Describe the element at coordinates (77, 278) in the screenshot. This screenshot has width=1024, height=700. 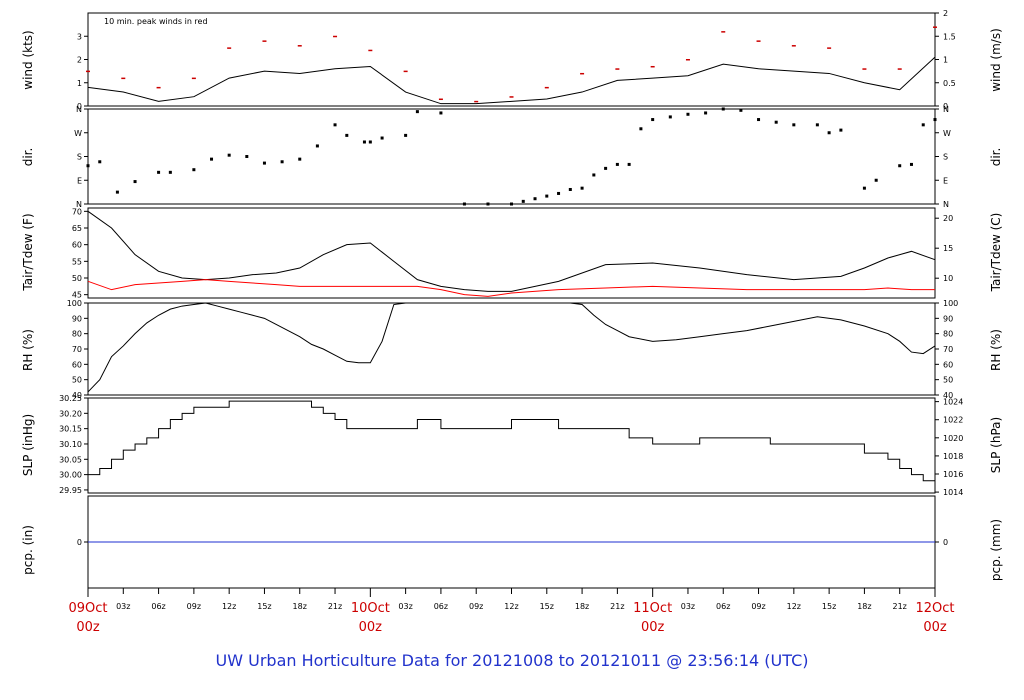
I see `y-tick-label: 50` at that location.